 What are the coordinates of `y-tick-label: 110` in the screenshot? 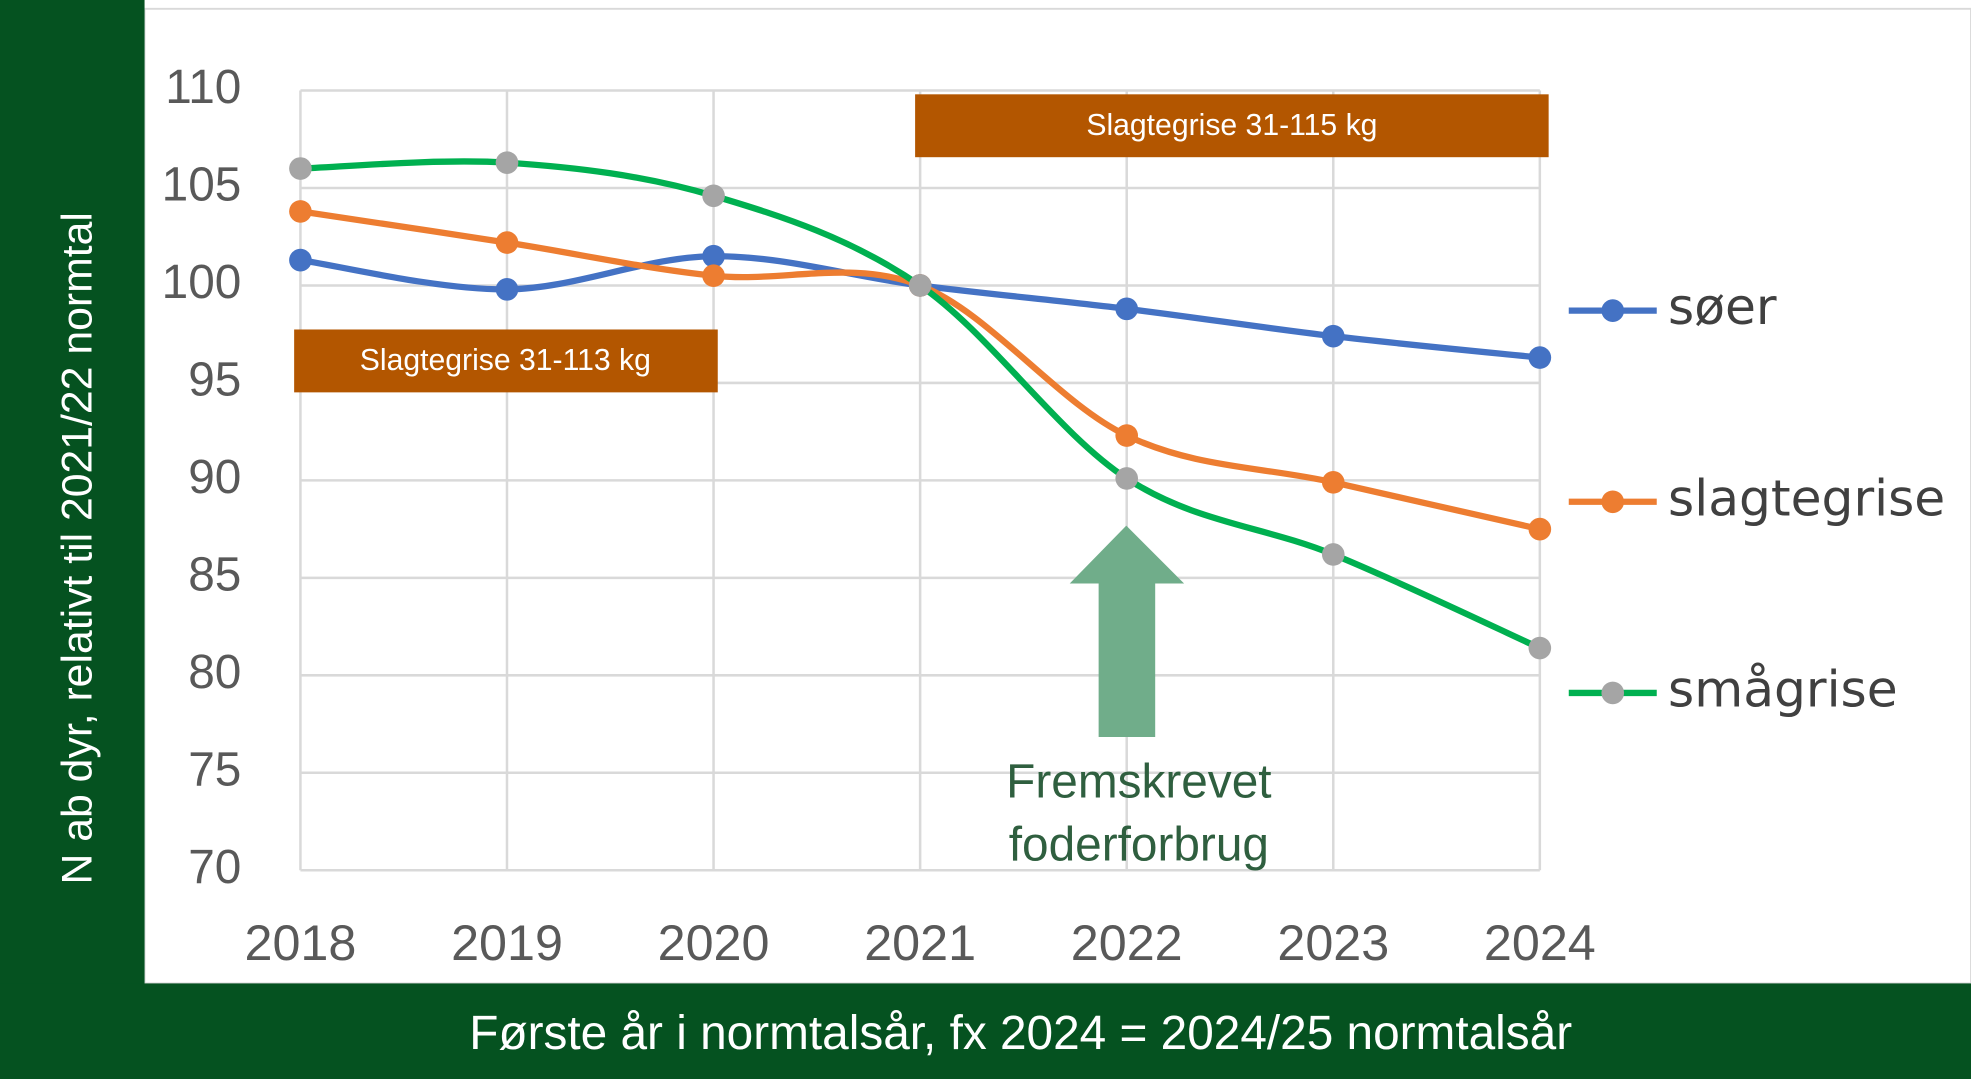 It's located at (203, 87).